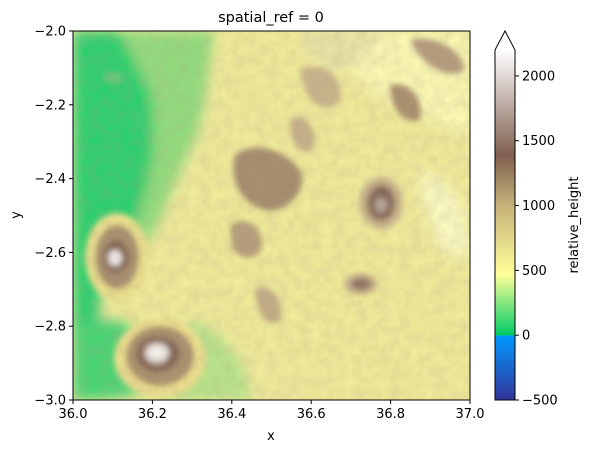 Image resolution: width=590 pixels, height=453 pixels. I want to click on x-tick-label: 36.6, so click(311, 414).